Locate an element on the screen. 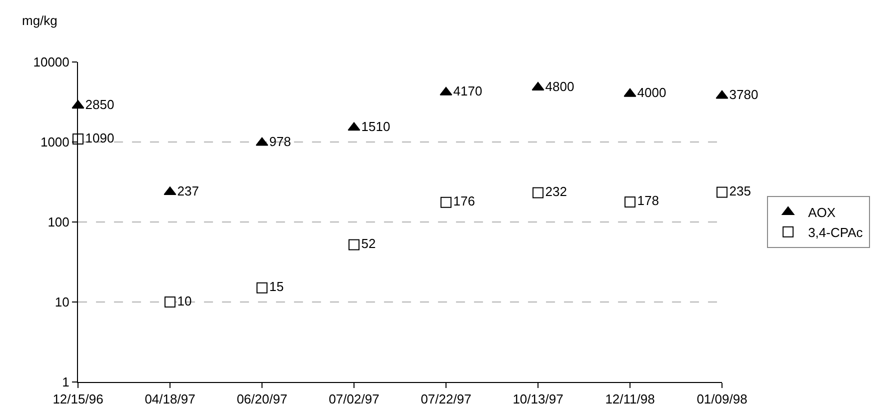 The image size is (882, 419). data-label: 52 is located at coordinates (368, 243).